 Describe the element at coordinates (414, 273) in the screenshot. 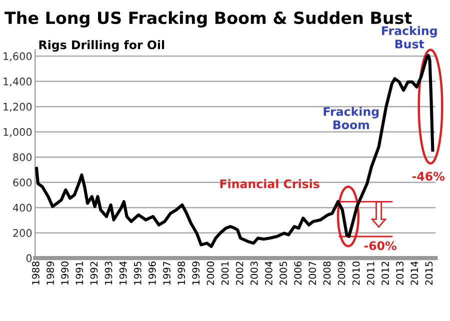

I see `x-tick-label: 2014` at that location.